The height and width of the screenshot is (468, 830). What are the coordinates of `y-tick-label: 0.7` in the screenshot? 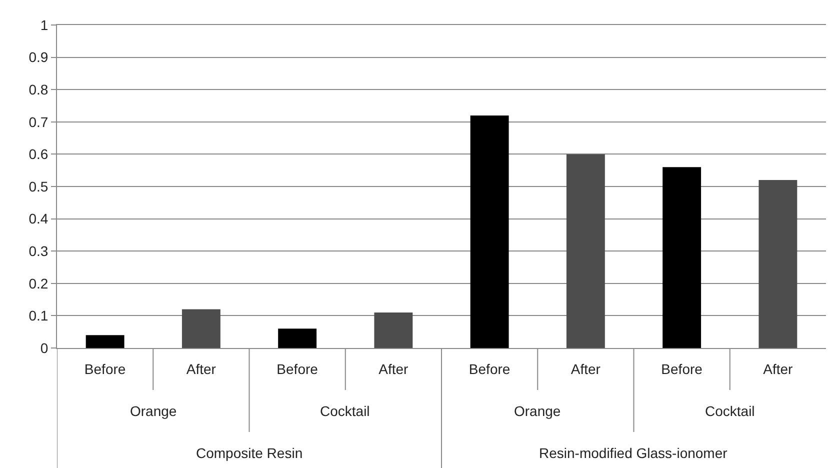 It's located at (38, 122).